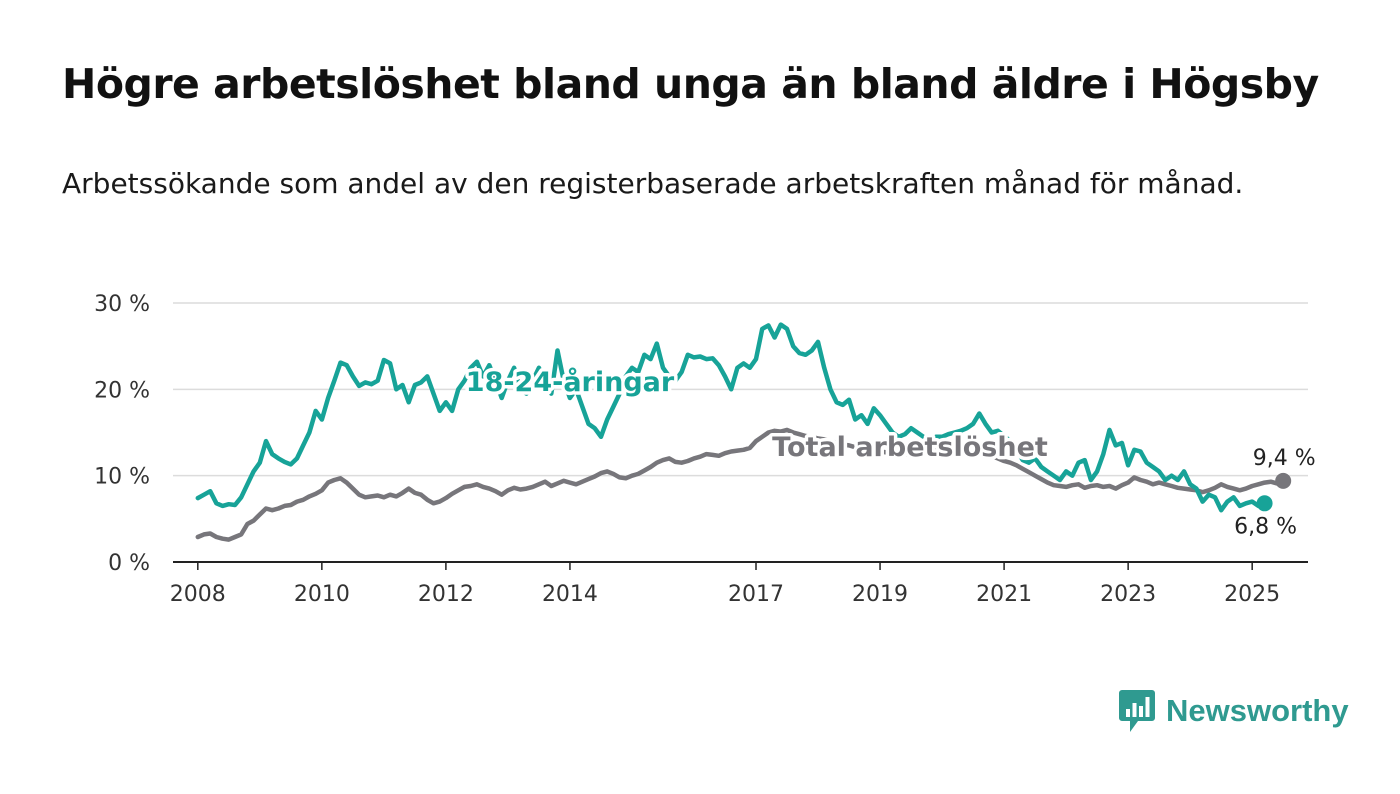 The height and width of the screenshot is (794, 1400). Describe the element at coordinates (1252, 594) in the screenshot. I see `x-tick-label: 2025` at that location.